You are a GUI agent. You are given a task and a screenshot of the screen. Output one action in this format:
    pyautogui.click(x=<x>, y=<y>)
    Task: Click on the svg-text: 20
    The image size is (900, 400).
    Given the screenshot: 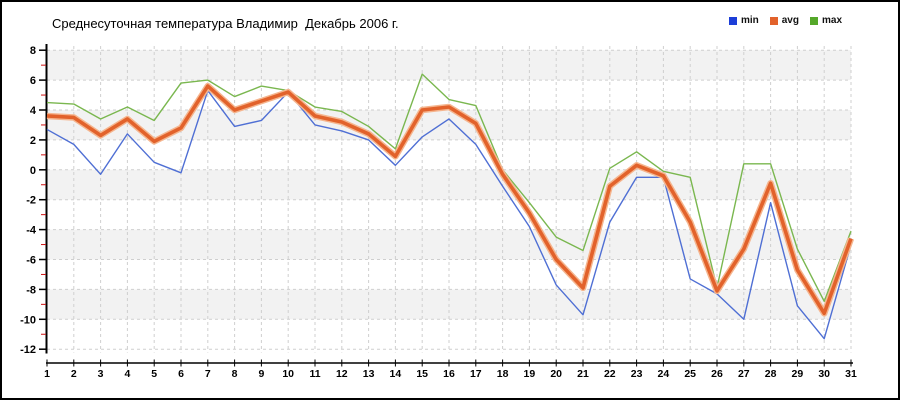 What is the action you would take?
    pyautogui.click(x=556, y=374)
    